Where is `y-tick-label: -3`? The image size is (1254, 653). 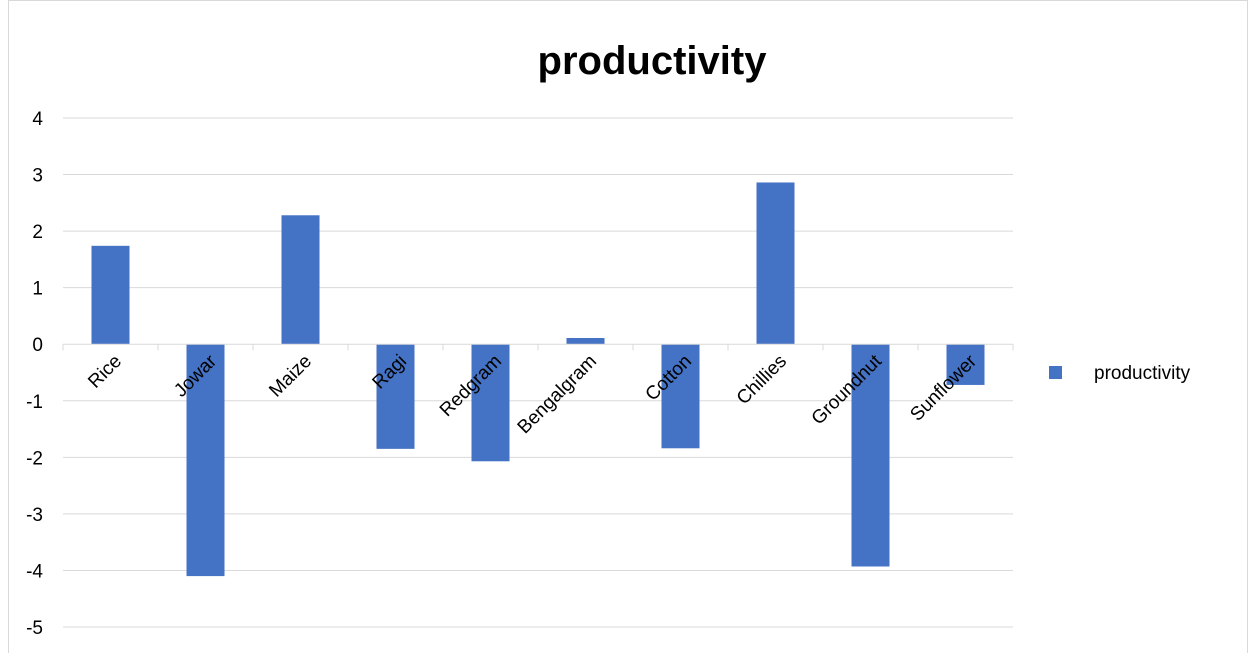
y-tick-label: -3 is located at coordinates (34, 515).